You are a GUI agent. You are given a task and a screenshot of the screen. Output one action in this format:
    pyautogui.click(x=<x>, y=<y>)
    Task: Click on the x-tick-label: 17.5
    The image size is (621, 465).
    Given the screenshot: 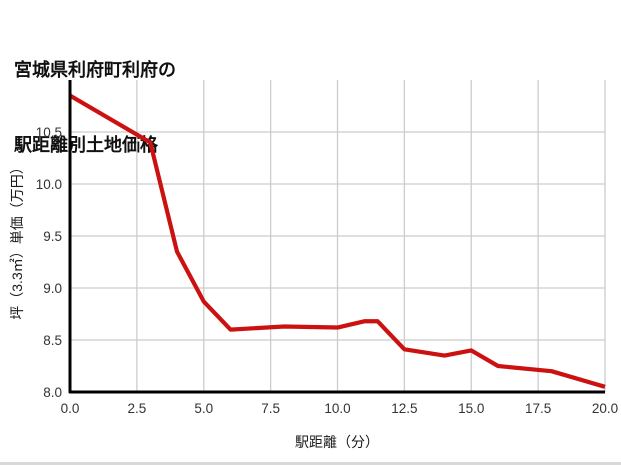 What is the action you would take?
    pyautogui.click(x=538, y=408)
    